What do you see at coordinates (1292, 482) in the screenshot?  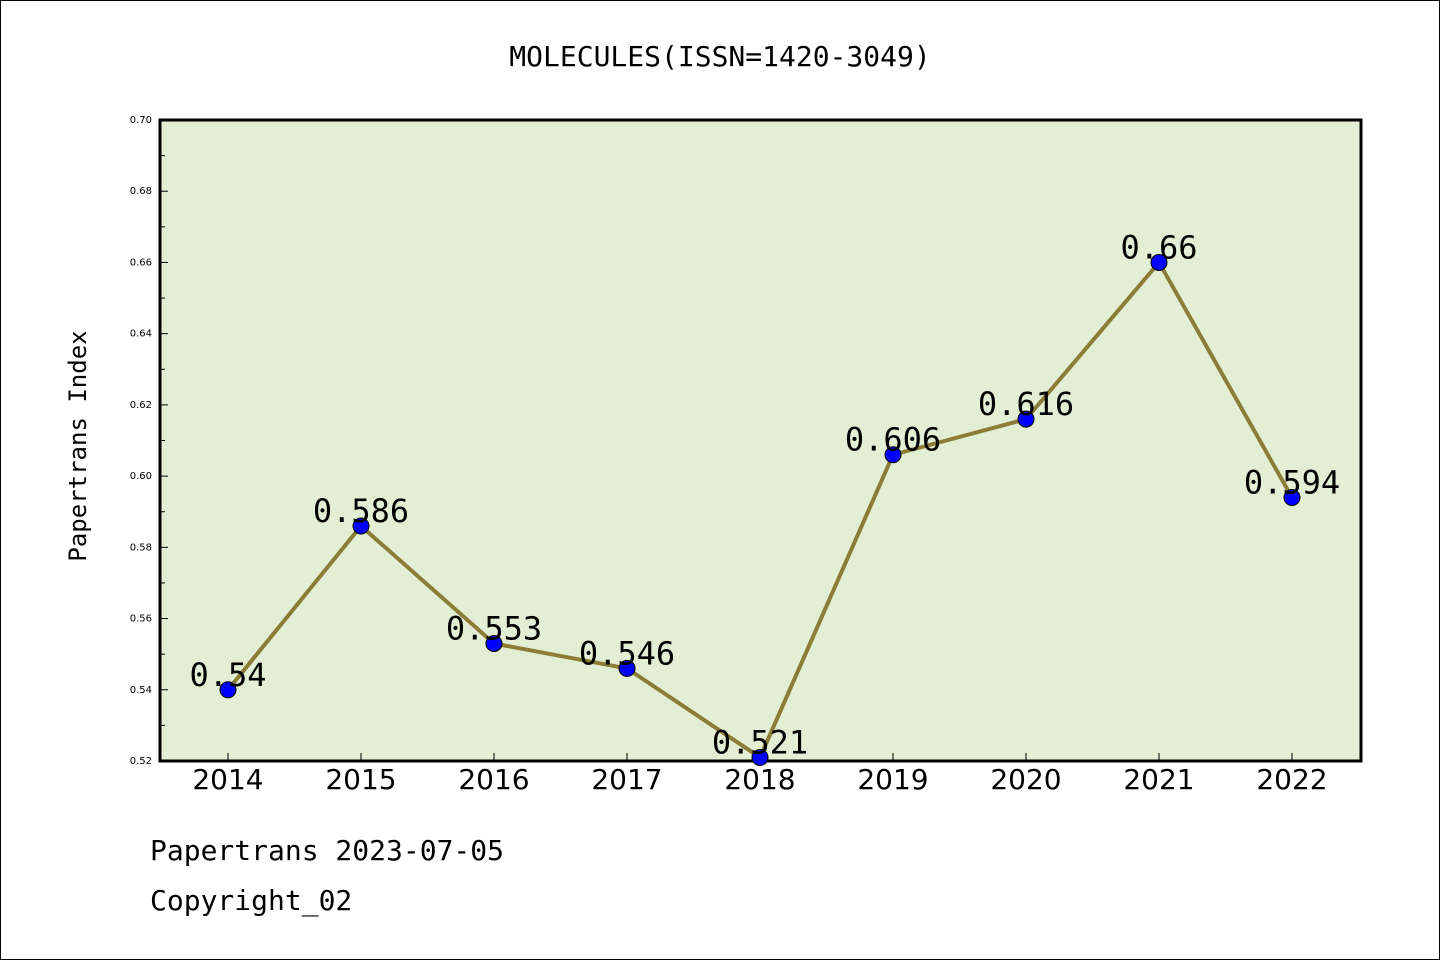 I see `data-label: 0.594` at bounding box center [1292, 482].